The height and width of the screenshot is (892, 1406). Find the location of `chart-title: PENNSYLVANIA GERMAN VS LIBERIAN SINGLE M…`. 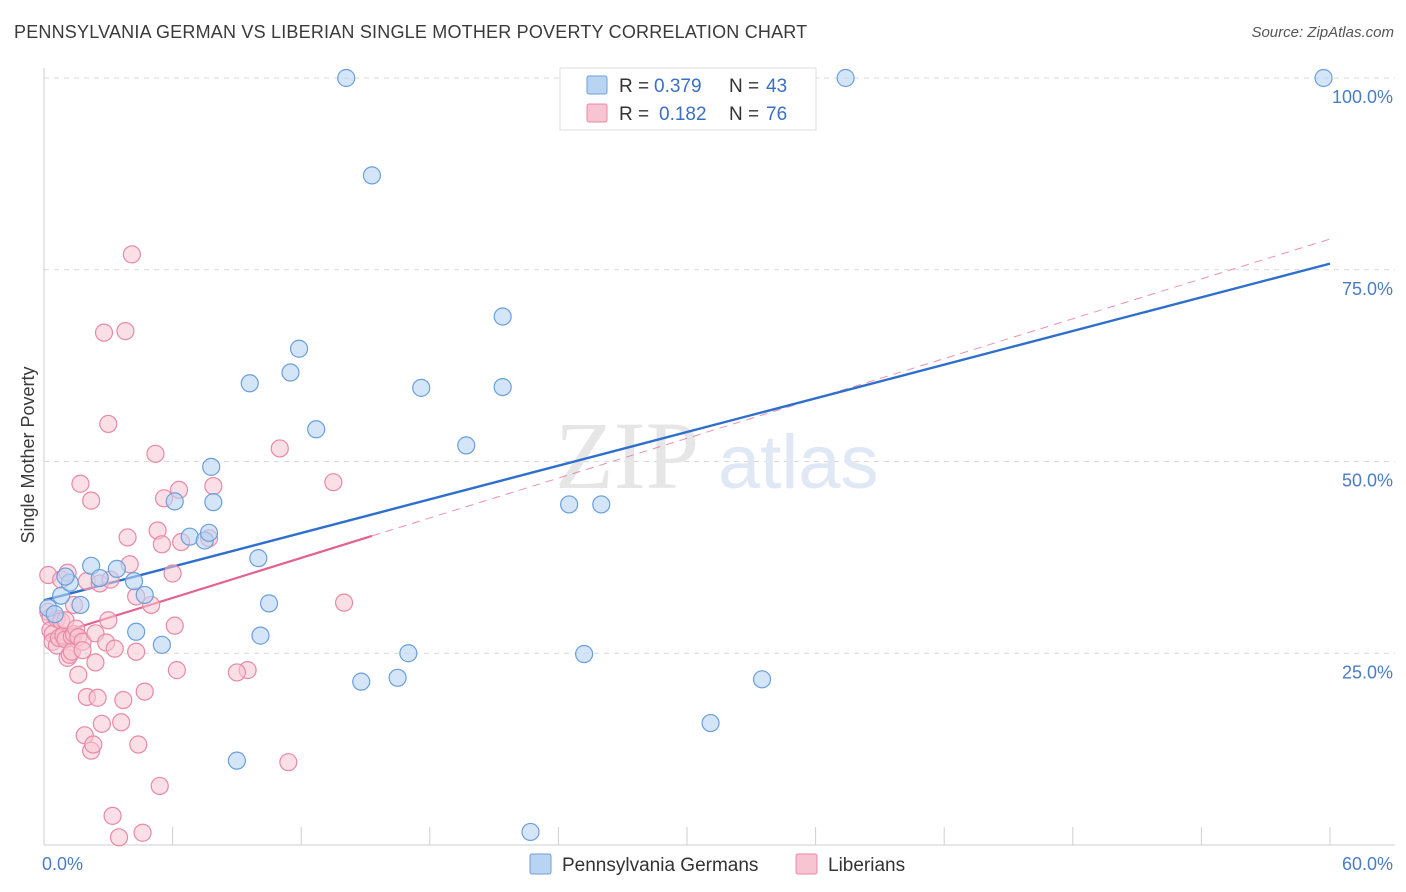

chart-title: PENNSYLVANIA GERMAN VS LIBERIAN SINGLE M… is located at coordinates (411, 32).